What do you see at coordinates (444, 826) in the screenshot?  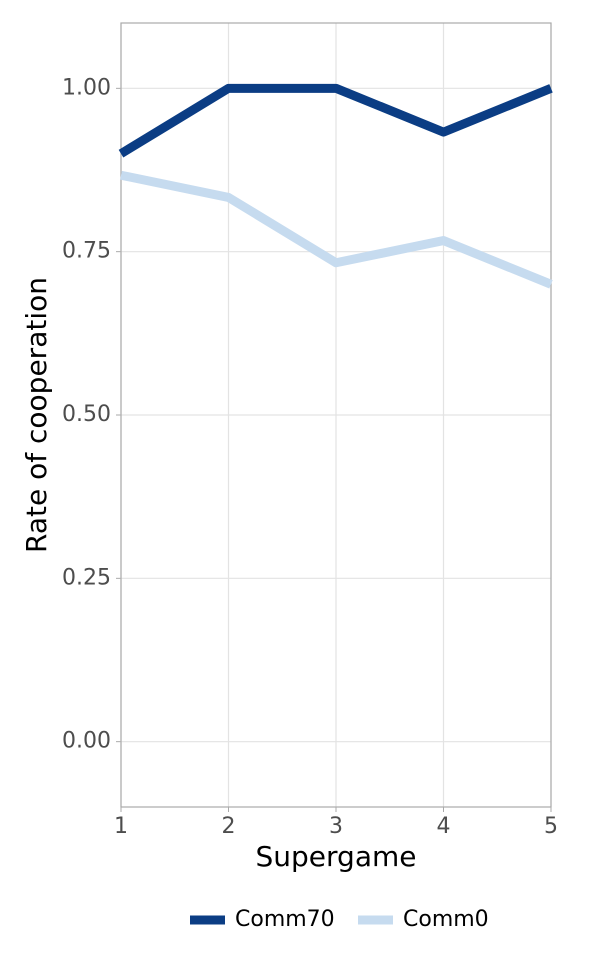 I see `x-tick-label: 4` at bounding box center [444, 826].